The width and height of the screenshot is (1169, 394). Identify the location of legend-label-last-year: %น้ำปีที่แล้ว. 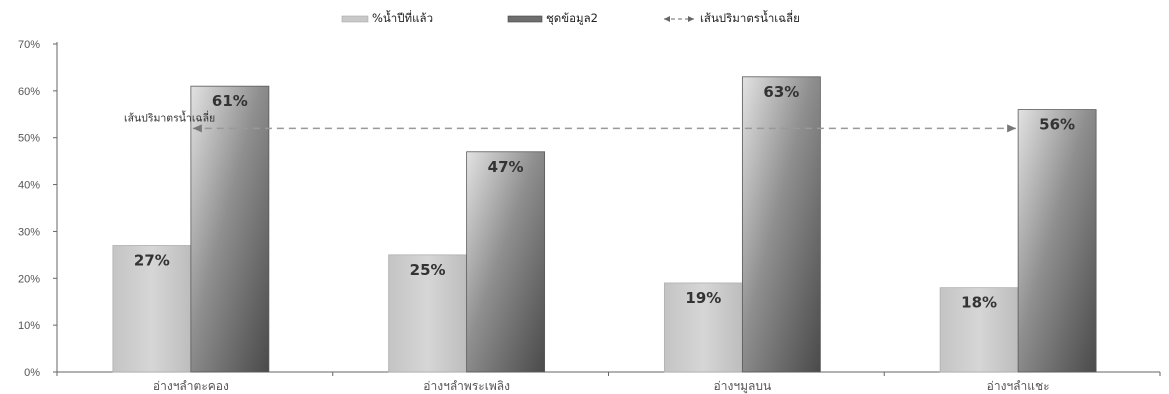
(402, 17).